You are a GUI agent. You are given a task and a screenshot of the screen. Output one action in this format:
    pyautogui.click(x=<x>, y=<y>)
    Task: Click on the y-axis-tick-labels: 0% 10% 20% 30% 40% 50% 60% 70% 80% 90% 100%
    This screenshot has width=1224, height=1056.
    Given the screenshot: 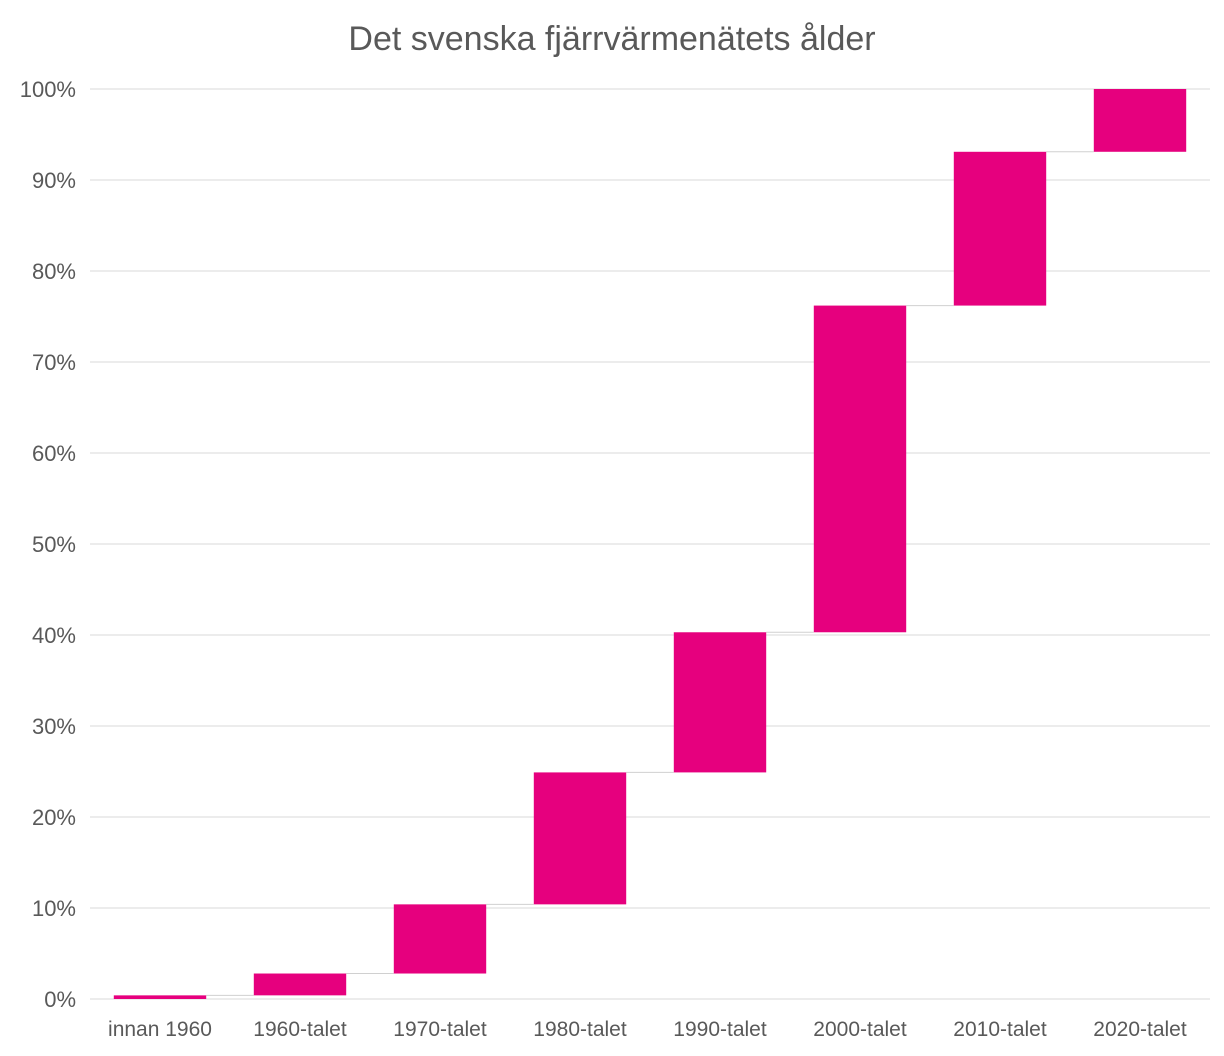 What is the action you would take?
    pyautogui.click(x=48, y=544)
    